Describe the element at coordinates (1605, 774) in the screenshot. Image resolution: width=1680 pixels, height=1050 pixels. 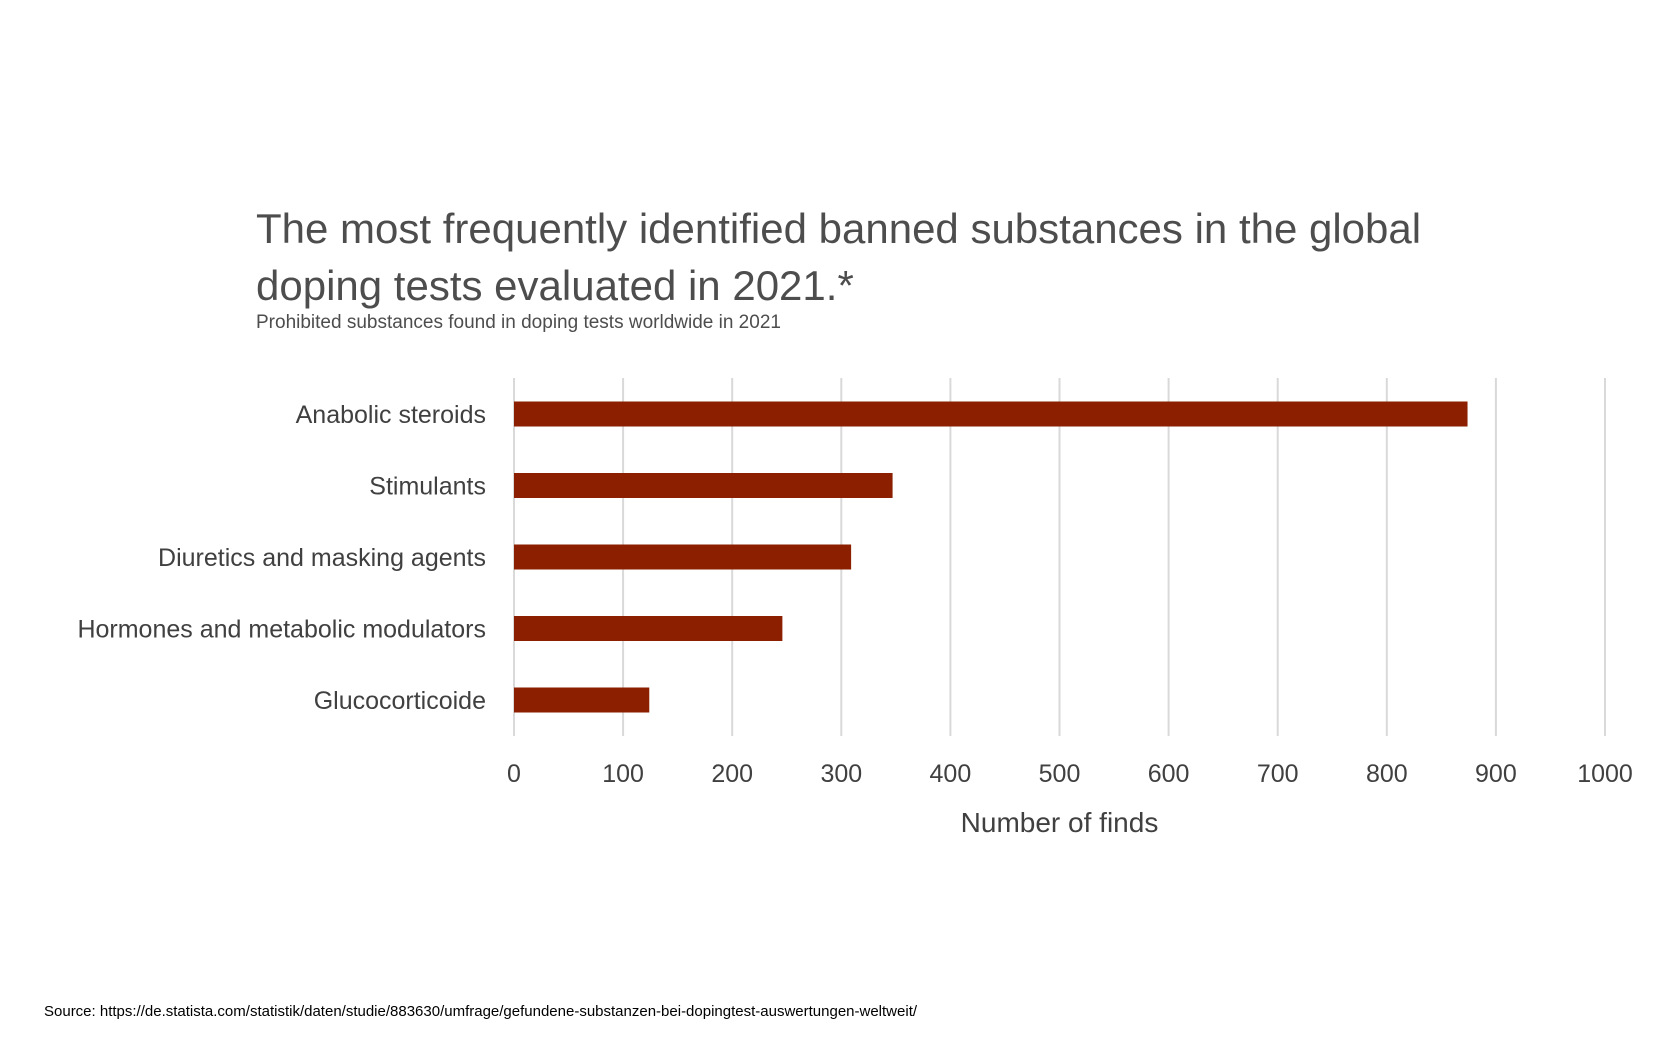
I see `x-tick-label: 1000` at that location.